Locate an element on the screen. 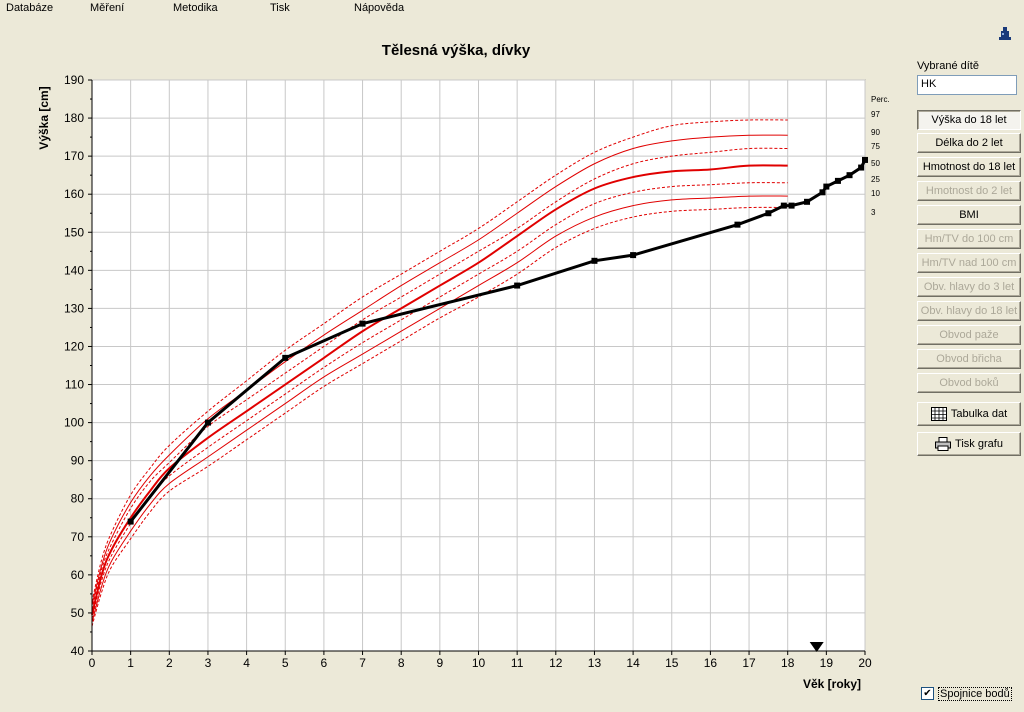 This screenshot has height=712, width=1024. x-tick-label: 1 is located at coordinates (130, 663).